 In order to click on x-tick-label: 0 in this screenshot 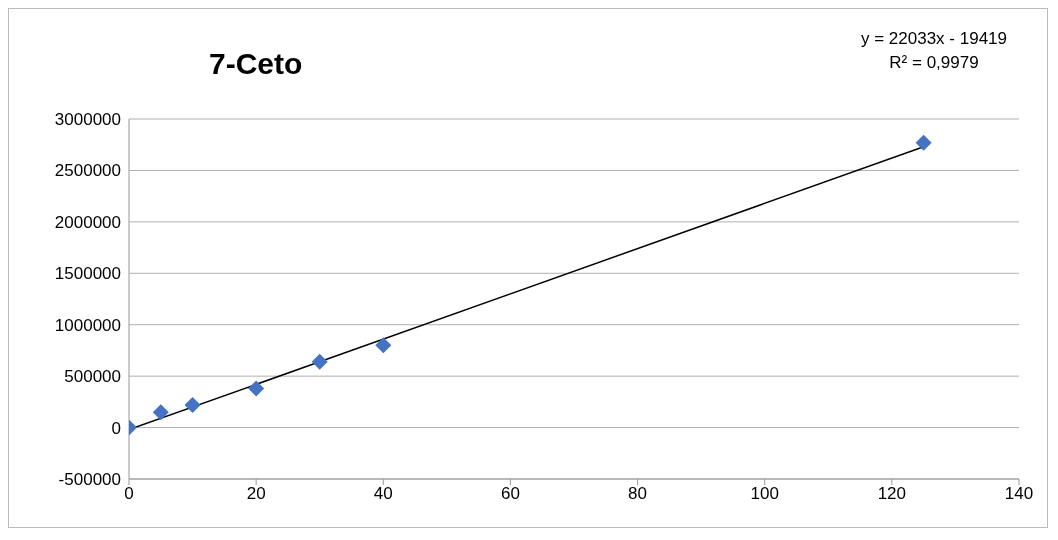, I will do `click(129, 494)`.